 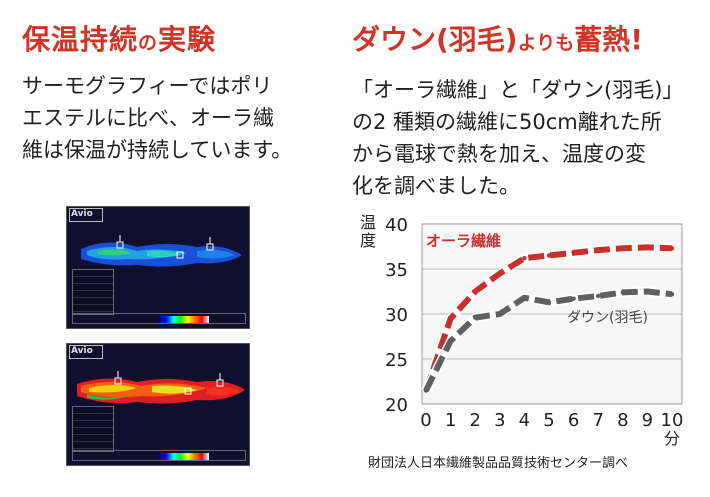 I want to click on right-text-line: から電球で熱を加え、温度の変, so click(x=499, y=154).